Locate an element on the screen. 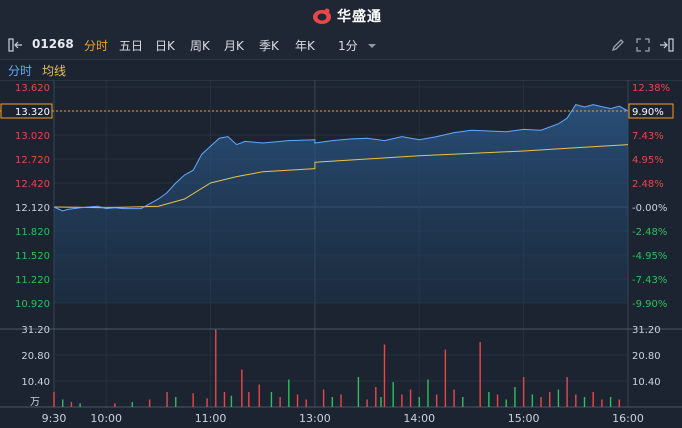 The width and height of the screenshot is (682, 428). brand-name: 华盛通 is located at coordinates (359, 17).